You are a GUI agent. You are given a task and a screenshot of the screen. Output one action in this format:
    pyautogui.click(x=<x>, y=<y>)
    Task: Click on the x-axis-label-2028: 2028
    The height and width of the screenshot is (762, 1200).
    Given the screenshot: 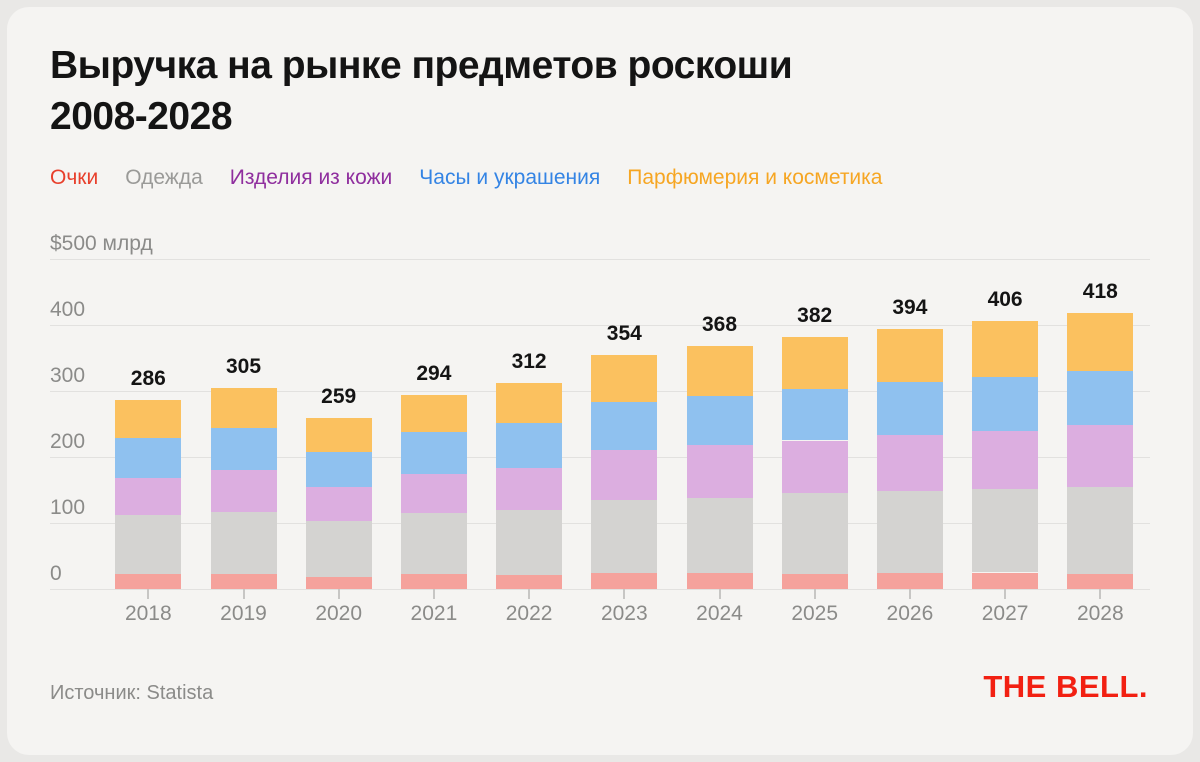 What is the action you would take?
    pyautogui.click(x=1100, y=613)
    